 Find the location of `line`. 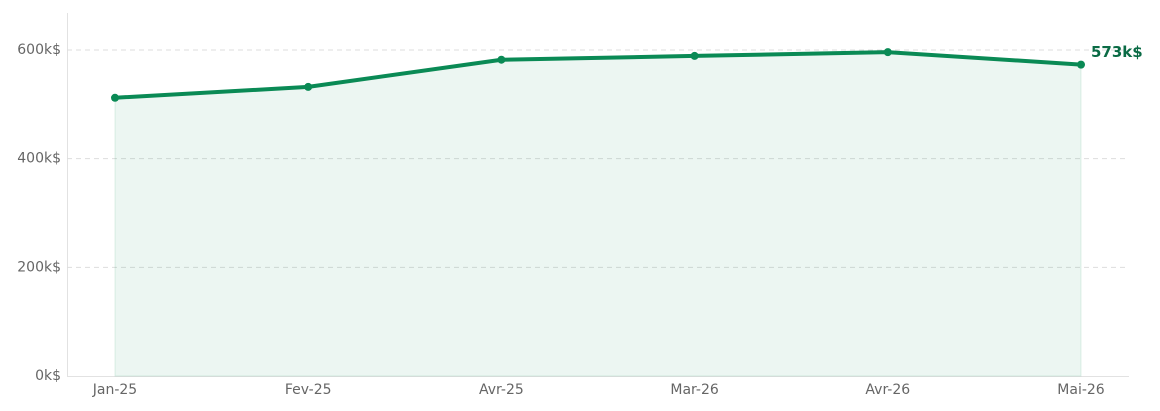

line is located at coordinates (598, 75).